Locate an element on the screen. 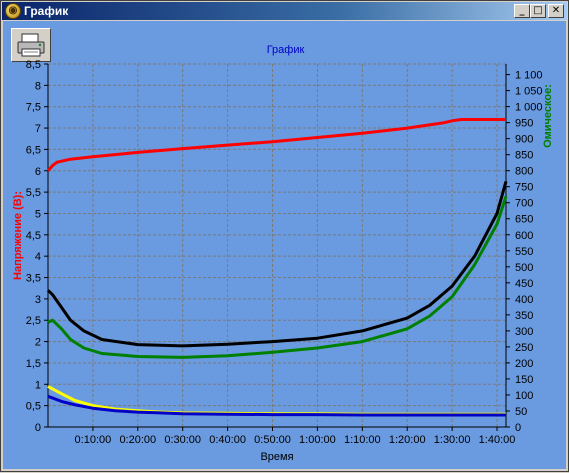 The image size is (569, 473). y-right-tick-label: 500 is located at coordinates (524, 268).